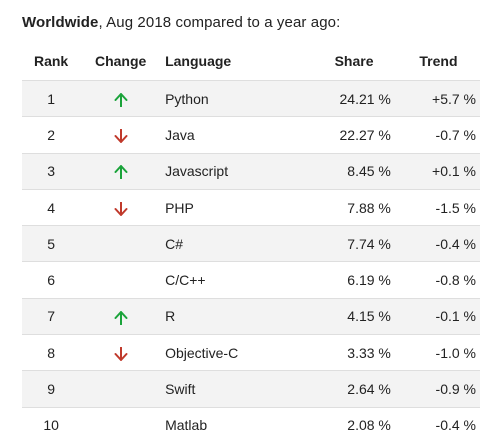 The height and width of the screenshot is (443, 500). I want to click on language-cell: R, so click(224, 316).